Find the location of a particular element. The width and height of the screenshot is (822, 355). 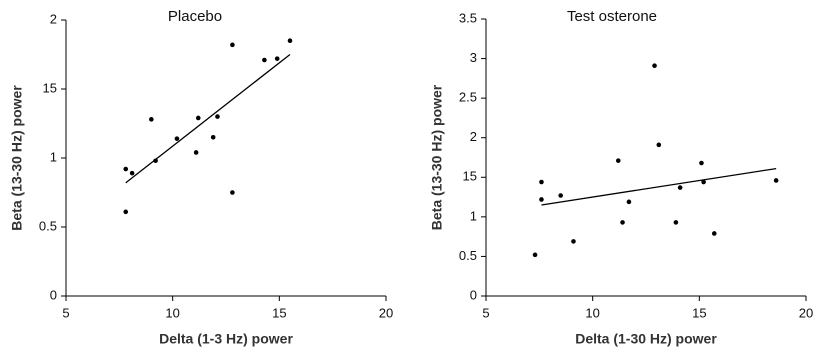

y-tick-label: 3.5 is located at coordinates (468, 17).